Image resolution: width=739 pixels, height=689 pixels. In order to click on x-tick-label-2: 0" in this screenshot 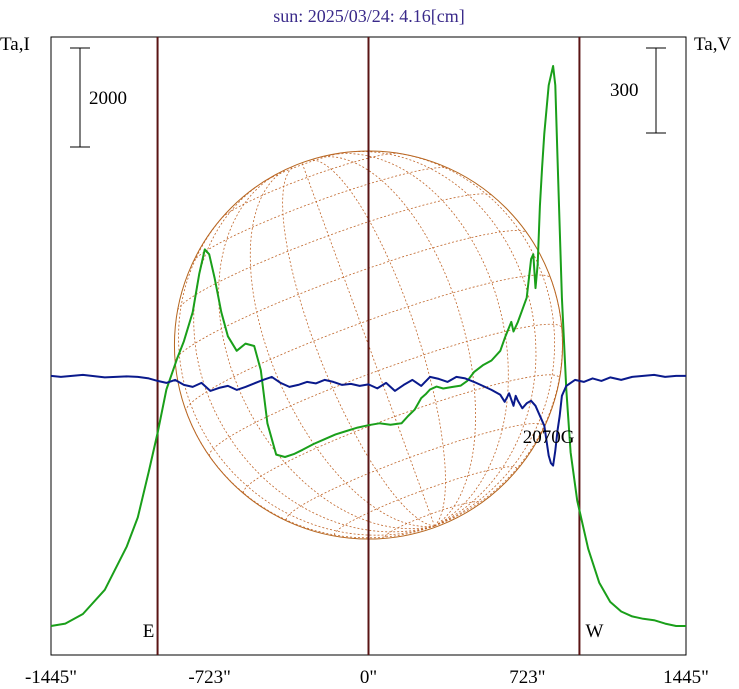, I will do `click(368, 677)`.